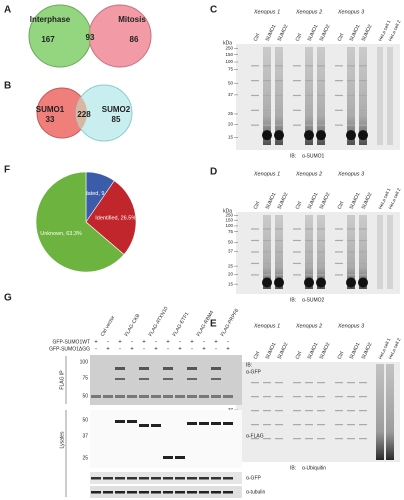 Image resolution: width=404 pixels, height=500 pixels. I want to click on label: 15, so click(231, 136).